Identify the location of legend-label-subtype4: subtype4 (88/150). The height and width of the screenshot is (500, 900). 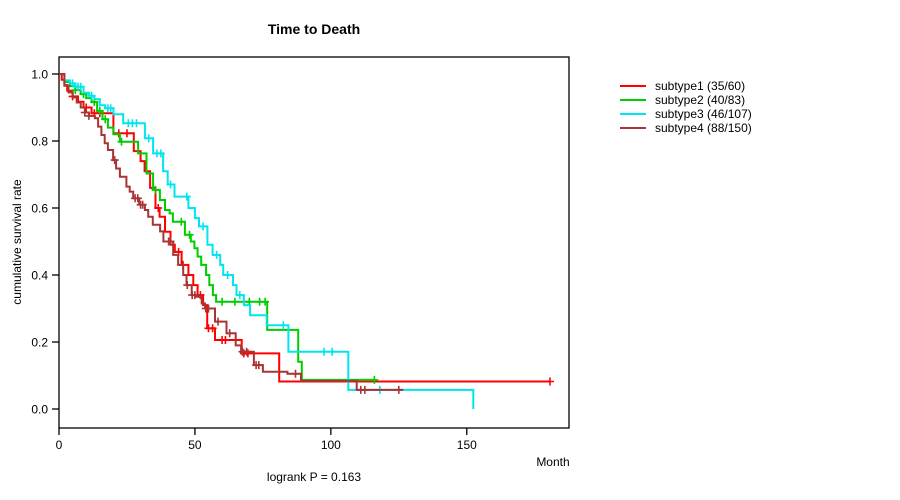
(703, 128).